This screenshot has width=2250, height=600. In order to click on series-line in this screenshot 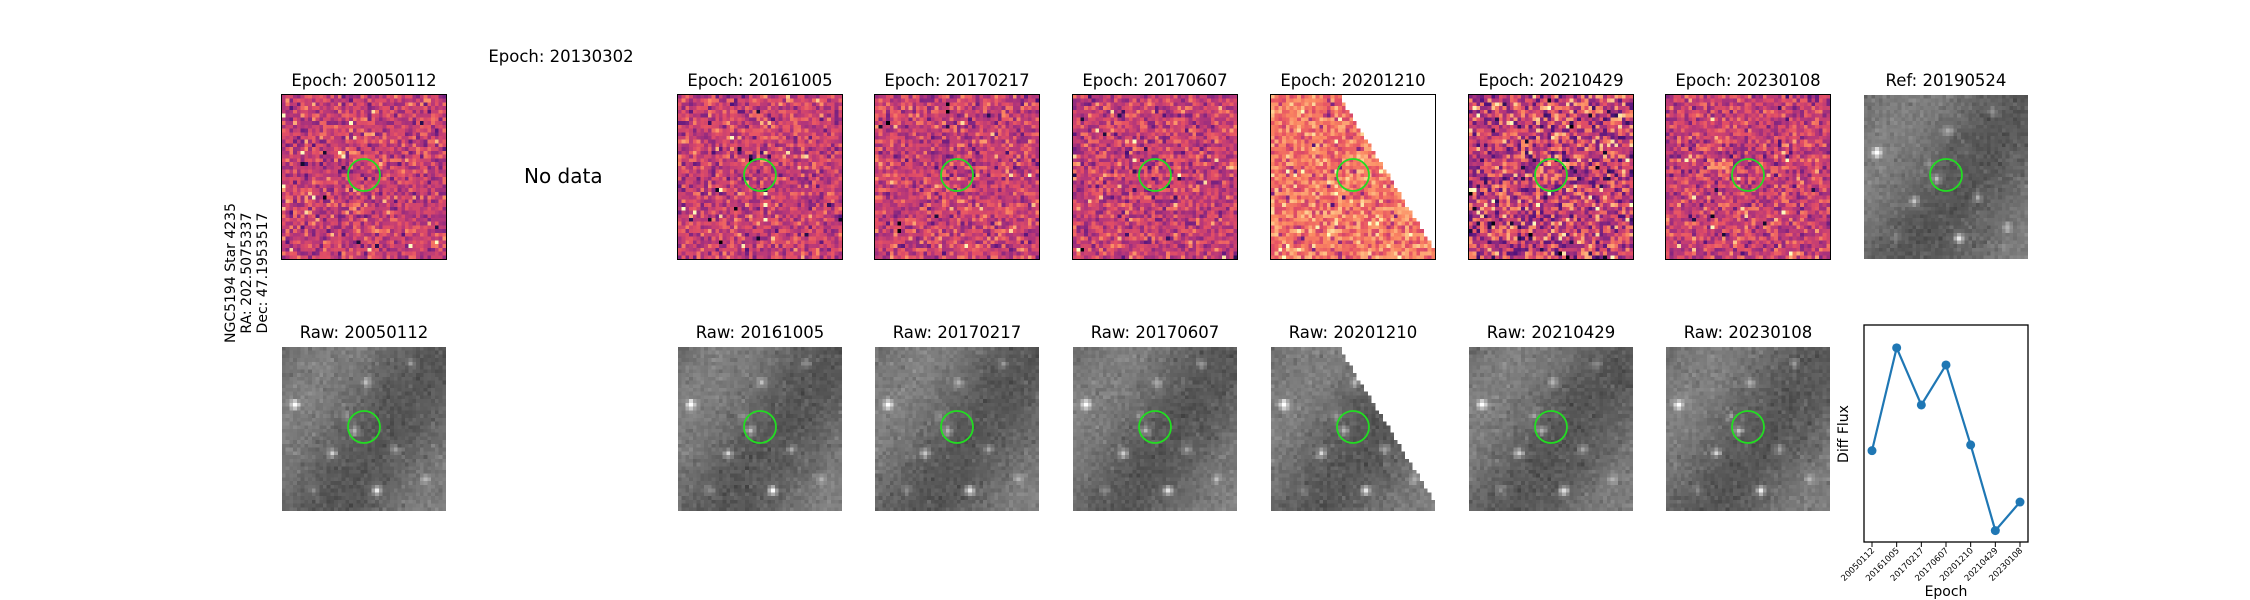, I will do `click(1945, 438)`.